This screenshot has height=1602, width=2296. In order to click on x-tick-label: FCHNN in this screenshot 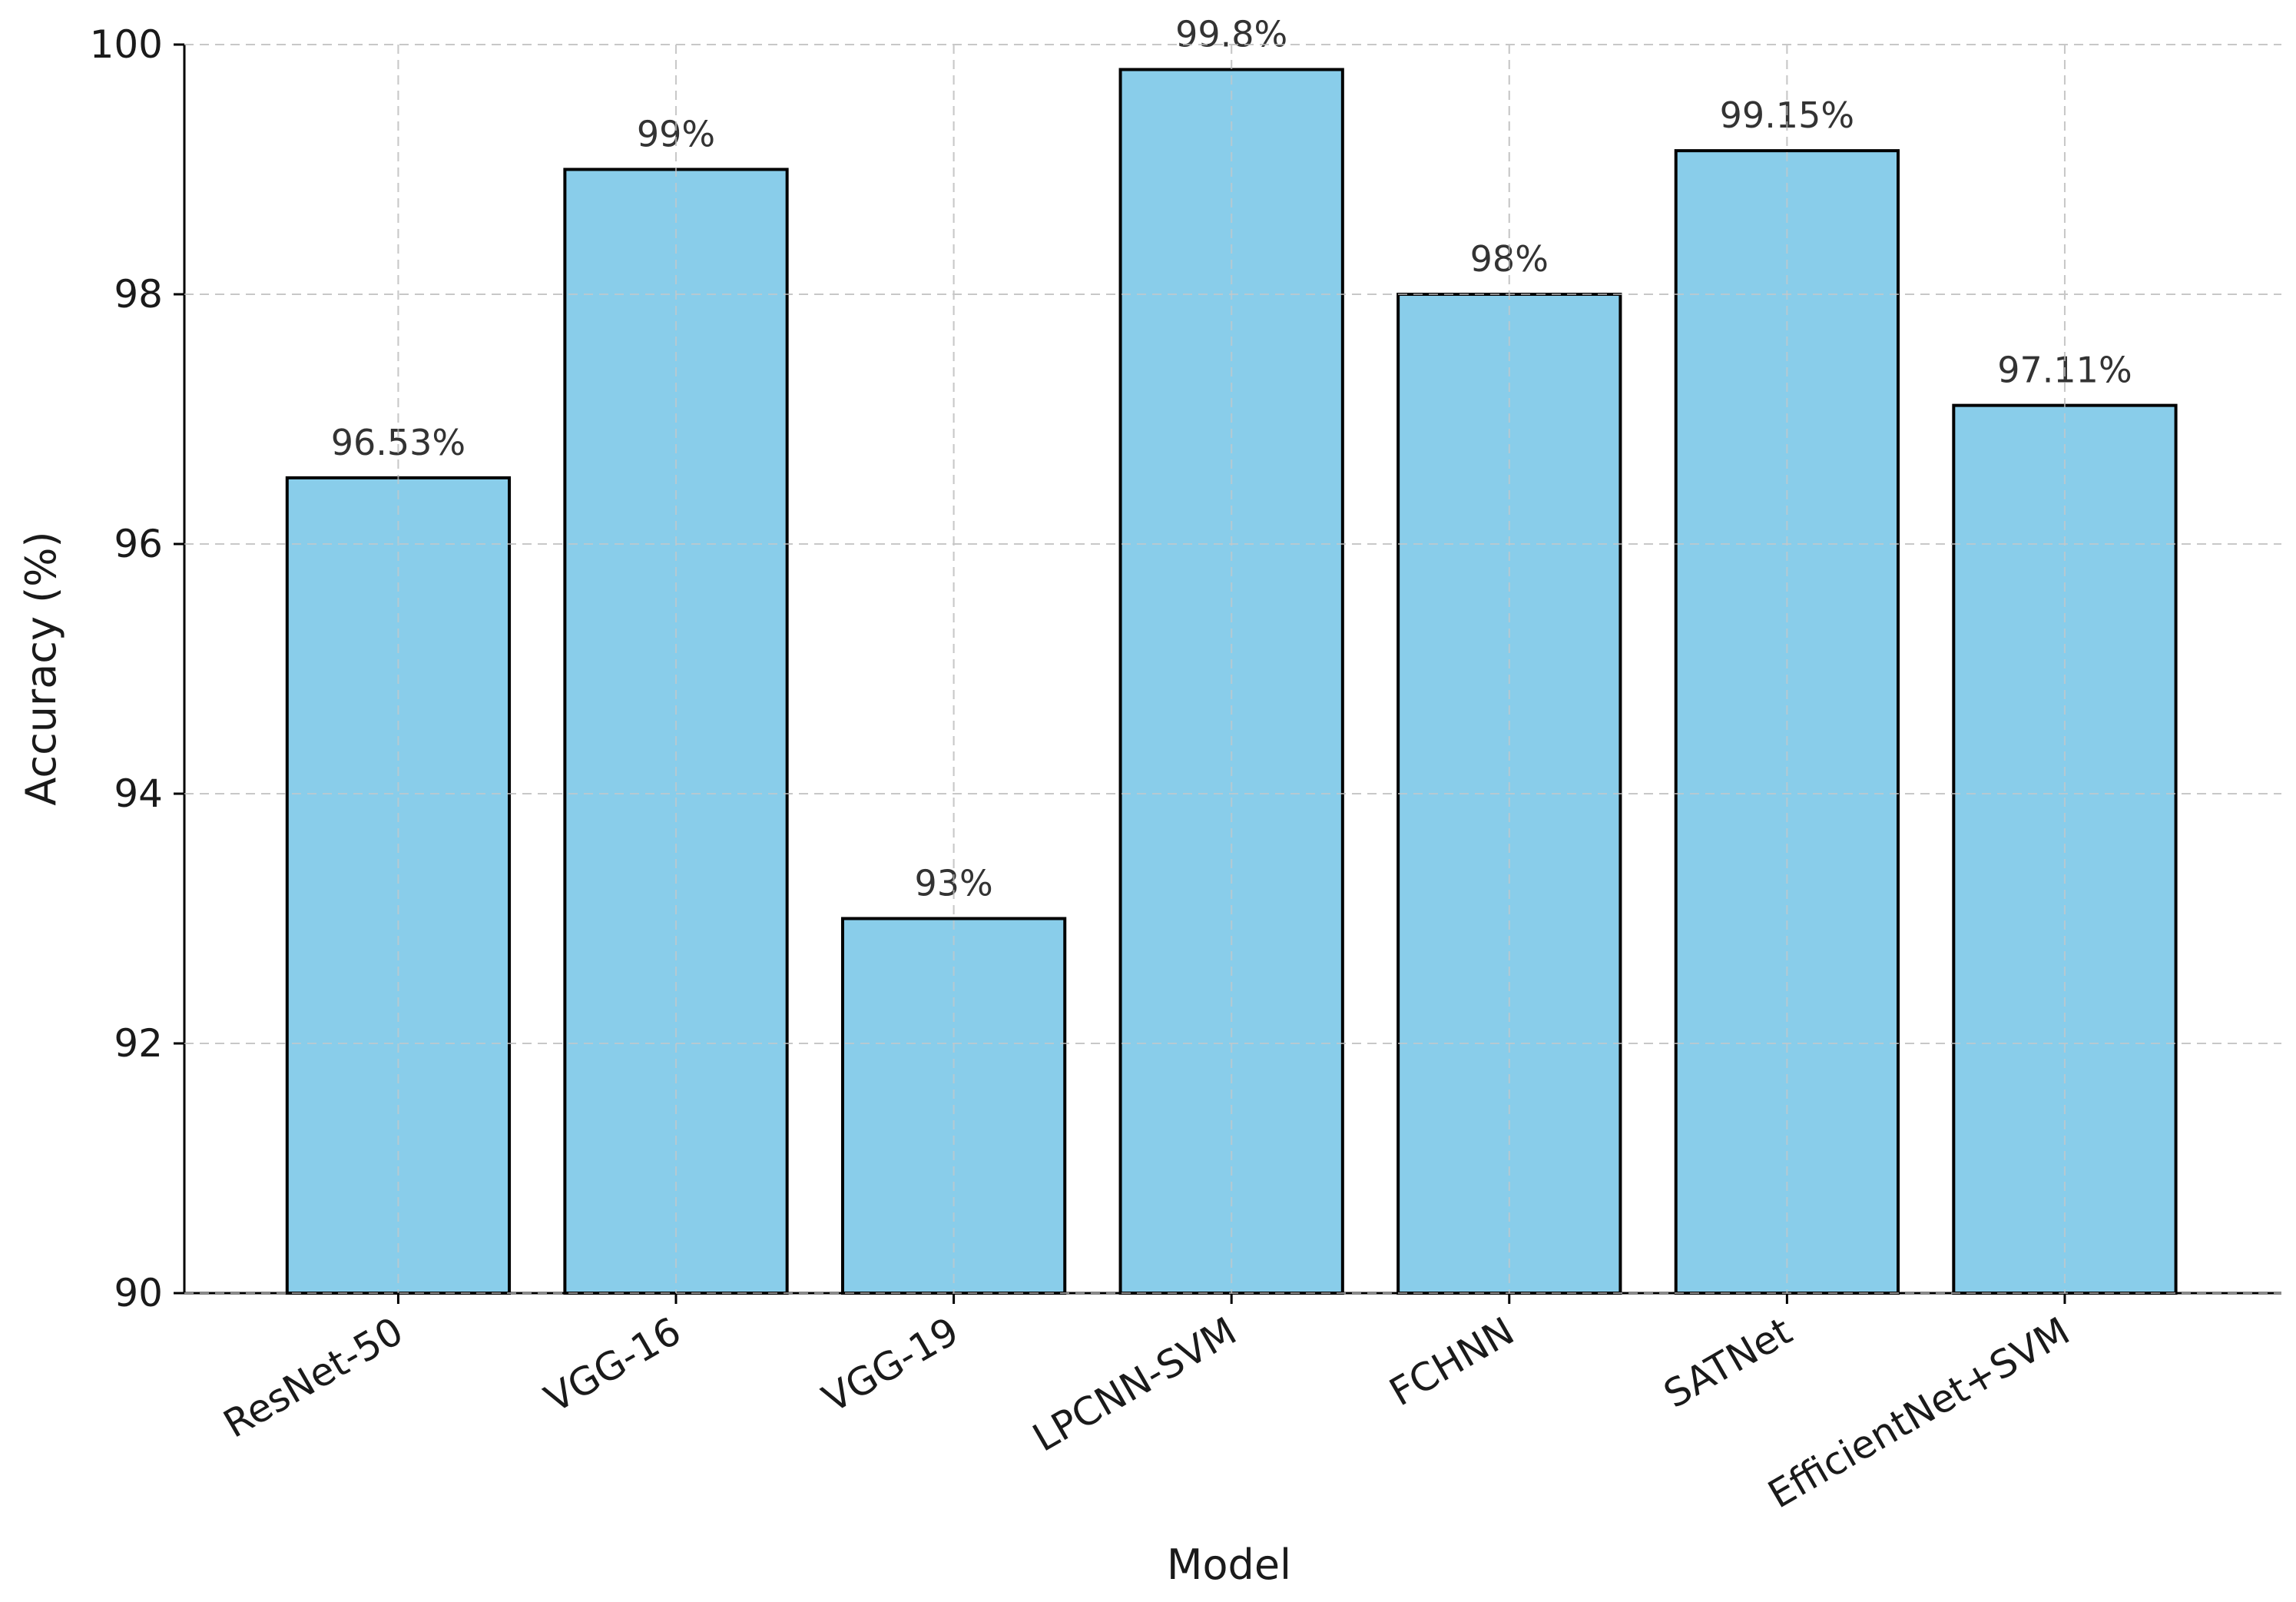, I will do `click(1451, 1361)`.